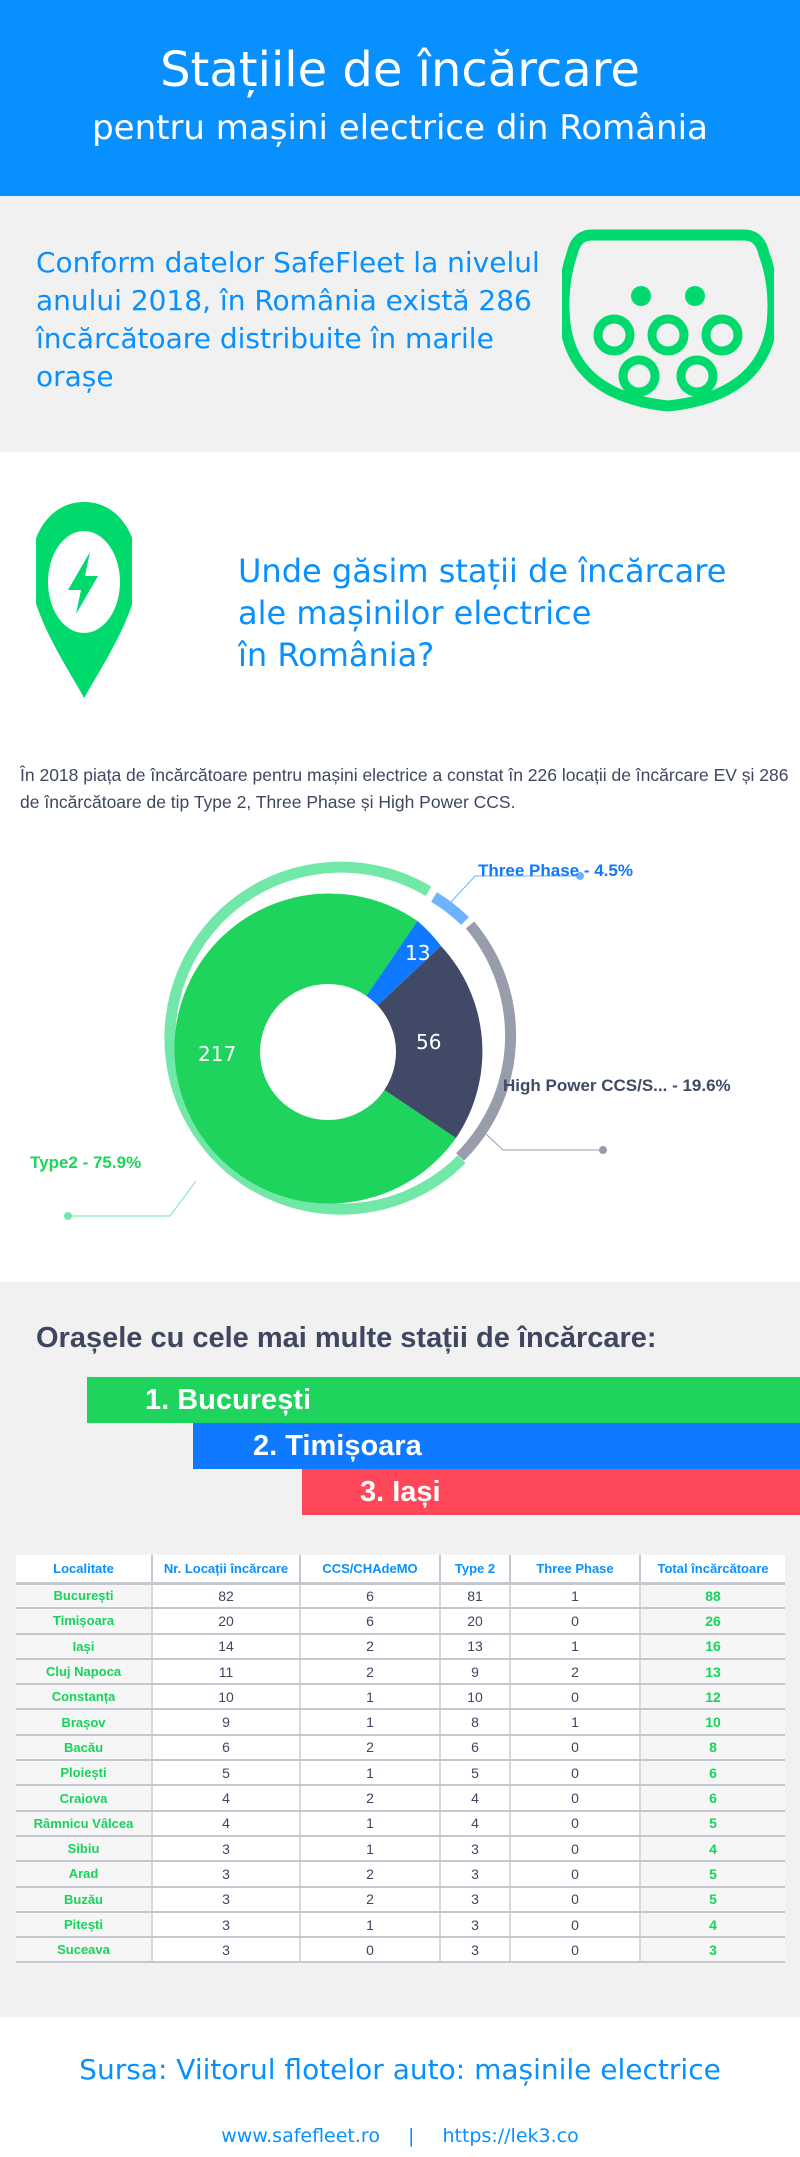 The width and height of the screenshot is (800, 2157). Describe the element at coordinates (474, 1646) in the screenshot. I see `cell-type2: 13` at that location.